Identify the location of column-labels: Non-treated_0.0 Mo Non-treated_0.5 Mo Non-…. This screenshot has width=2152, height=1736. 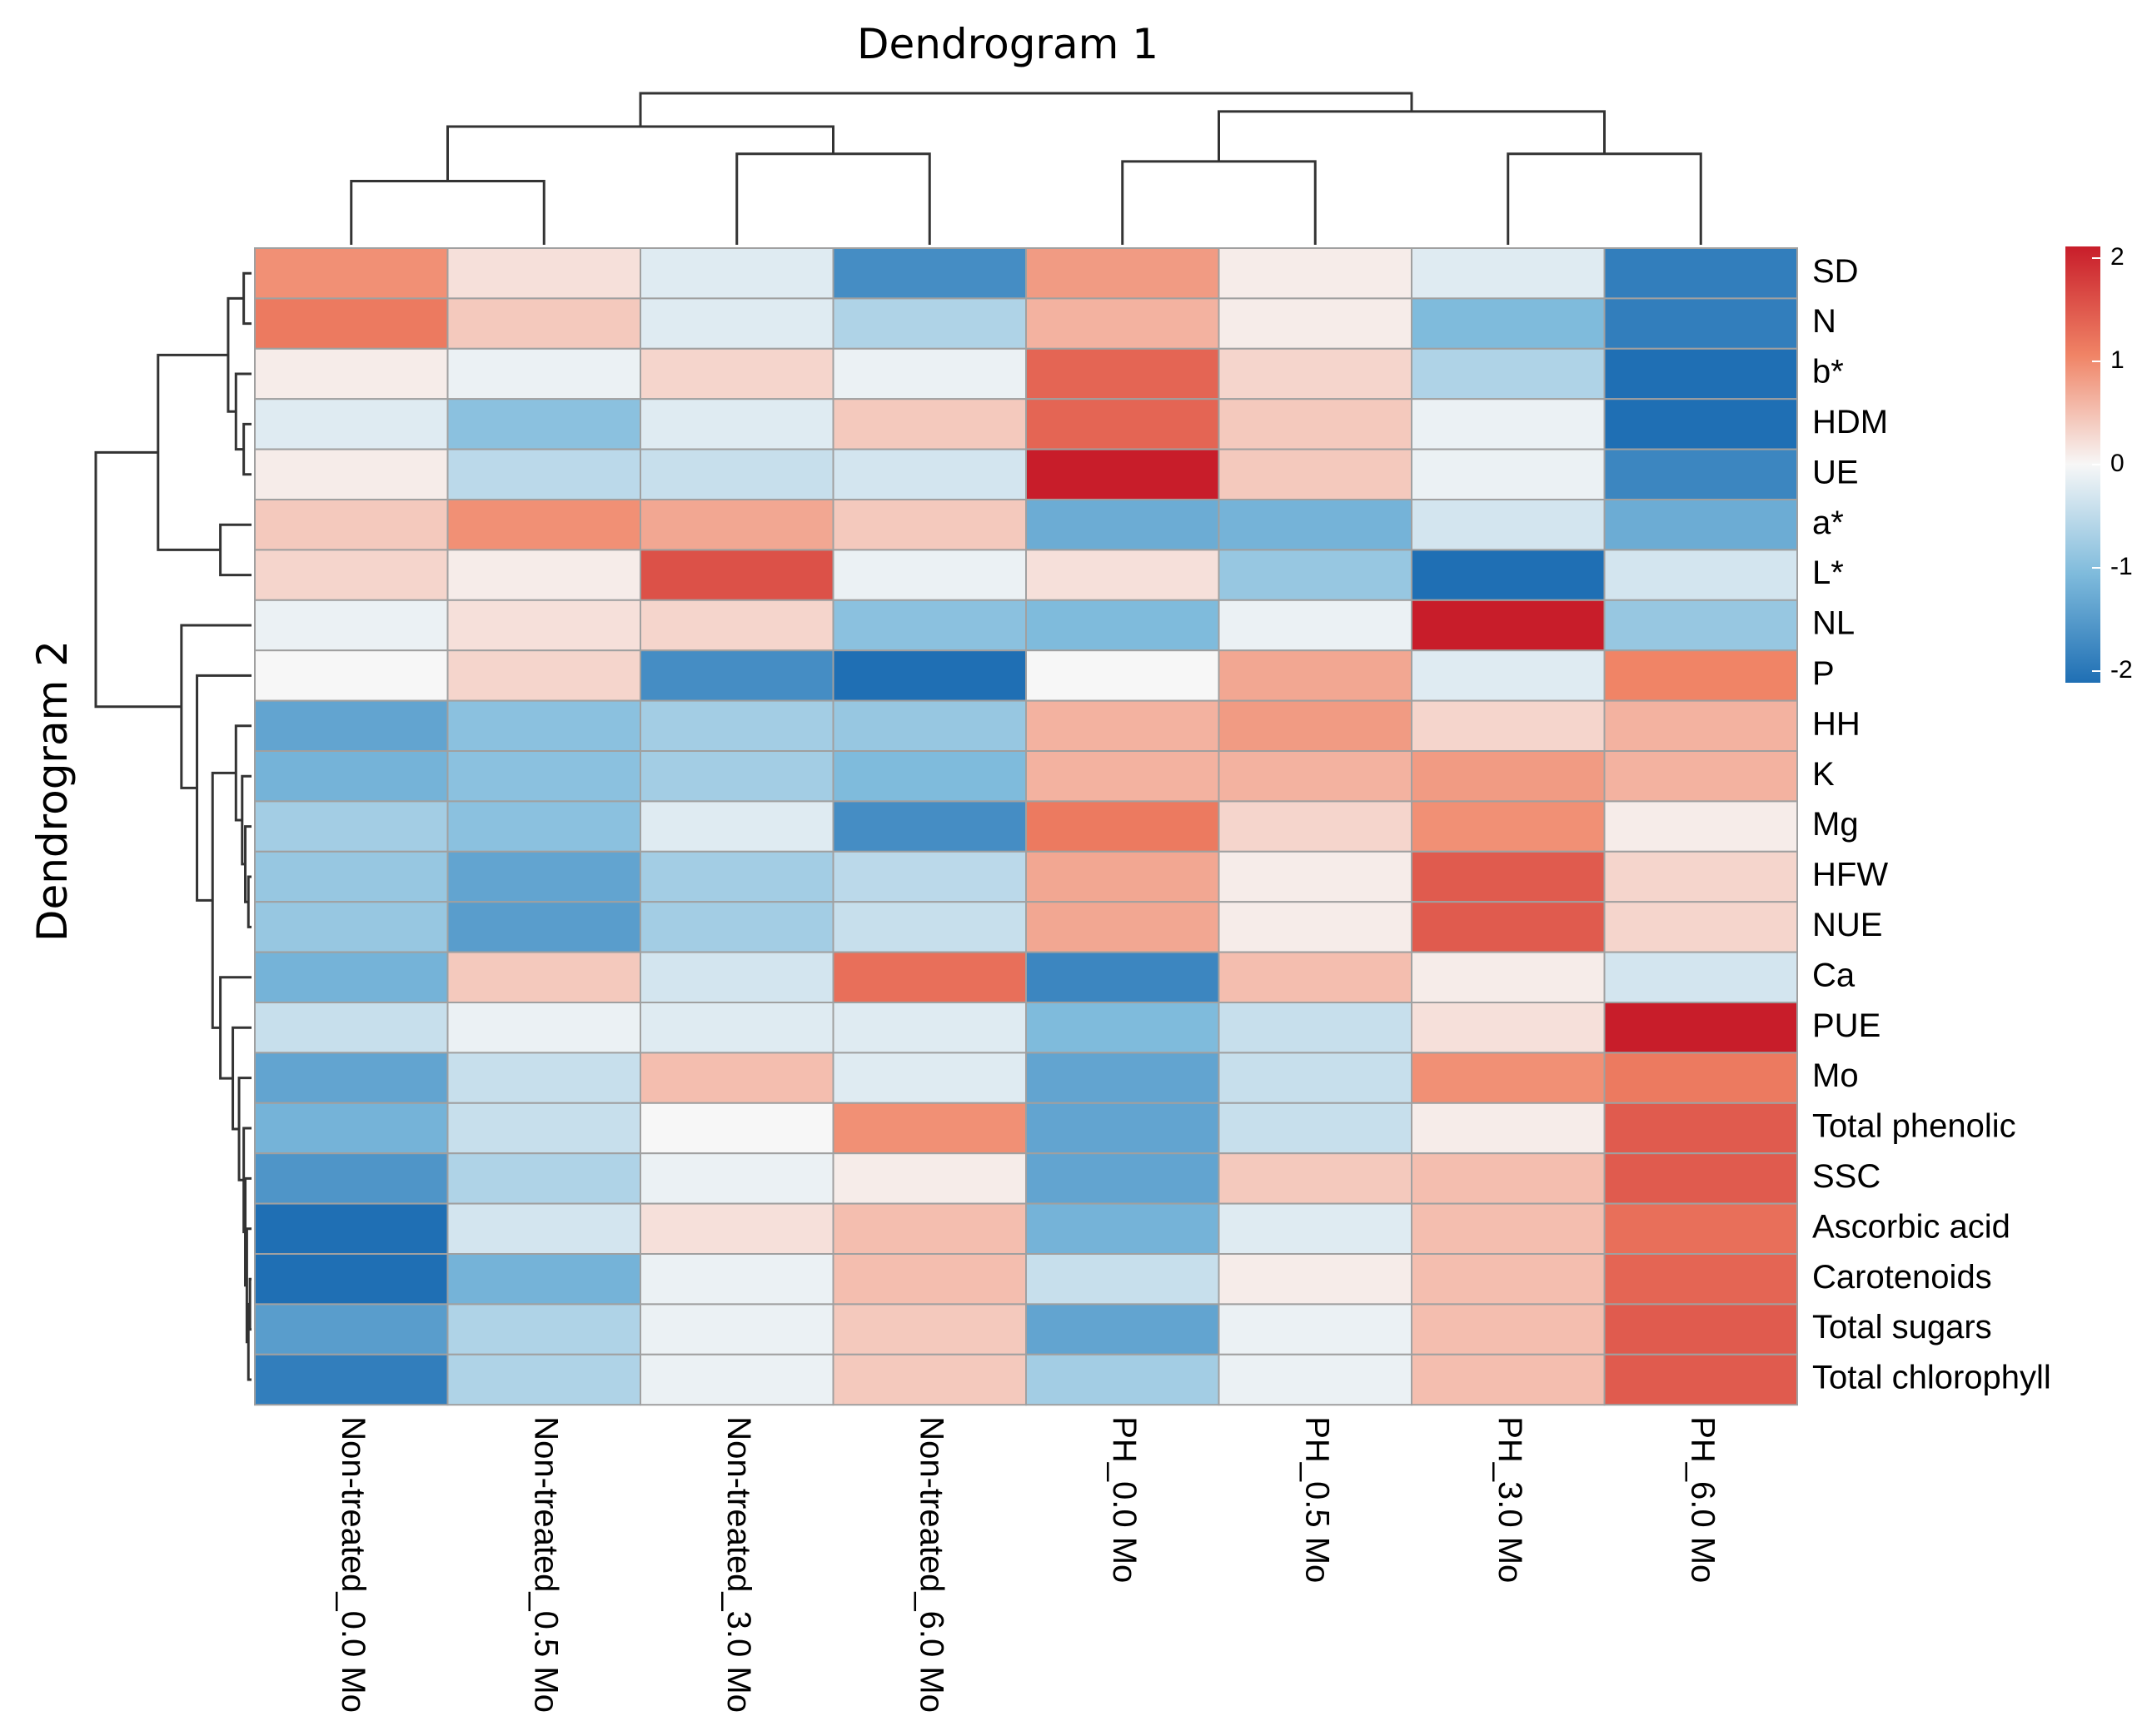
(1028, 1564).